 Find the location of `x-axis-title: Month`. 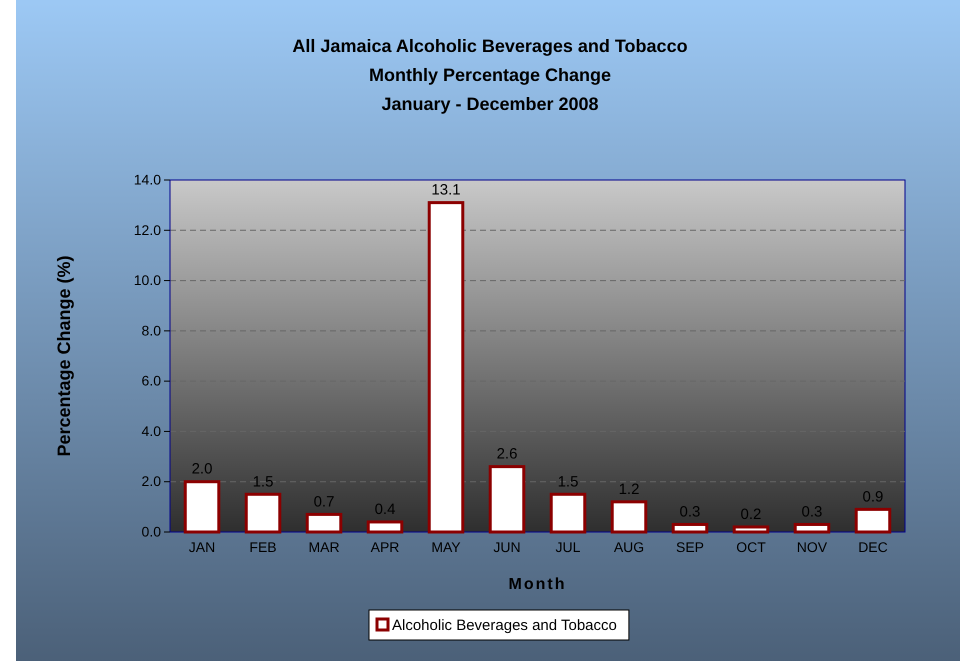

x-axis-title: Month is located at coordinates (537, 584).